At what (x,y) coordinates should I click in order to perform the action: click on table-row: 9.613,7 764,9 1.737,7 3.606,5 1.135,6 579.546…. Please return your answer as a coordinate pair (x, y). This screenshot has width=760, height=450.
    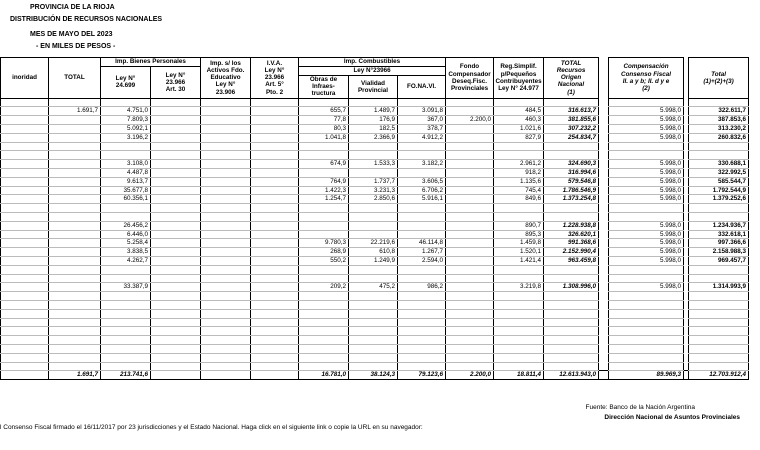
    Looking at the image, I should click on (375, 182).